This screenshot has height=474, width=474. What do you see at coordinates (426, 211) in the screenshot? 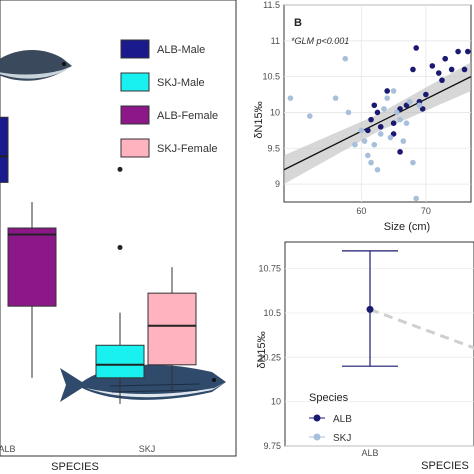
I see `panel-b-x-tick-1: 70` at bounding box center [426, 211].